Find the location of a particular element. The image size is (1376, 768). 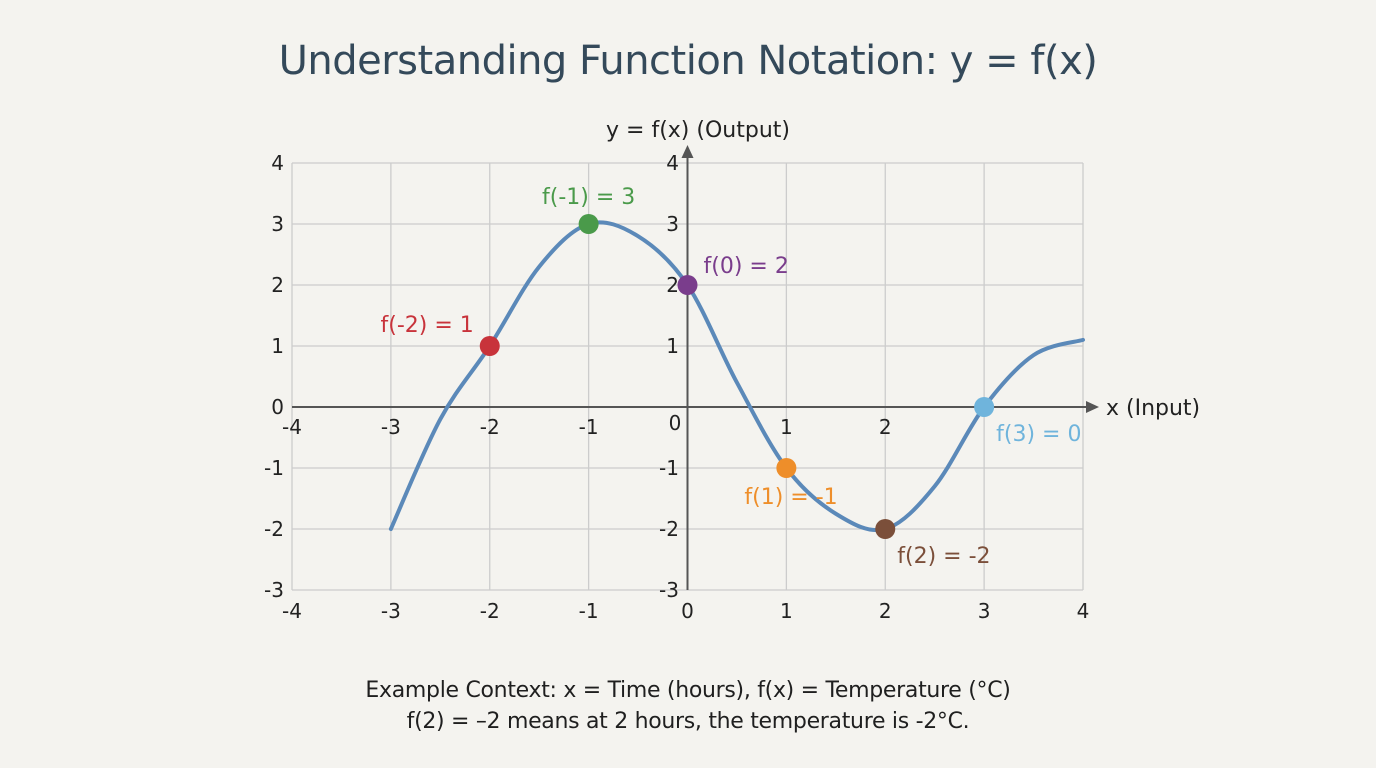

x-tick-label-axis: -3 is located at coordinates (391, 427).